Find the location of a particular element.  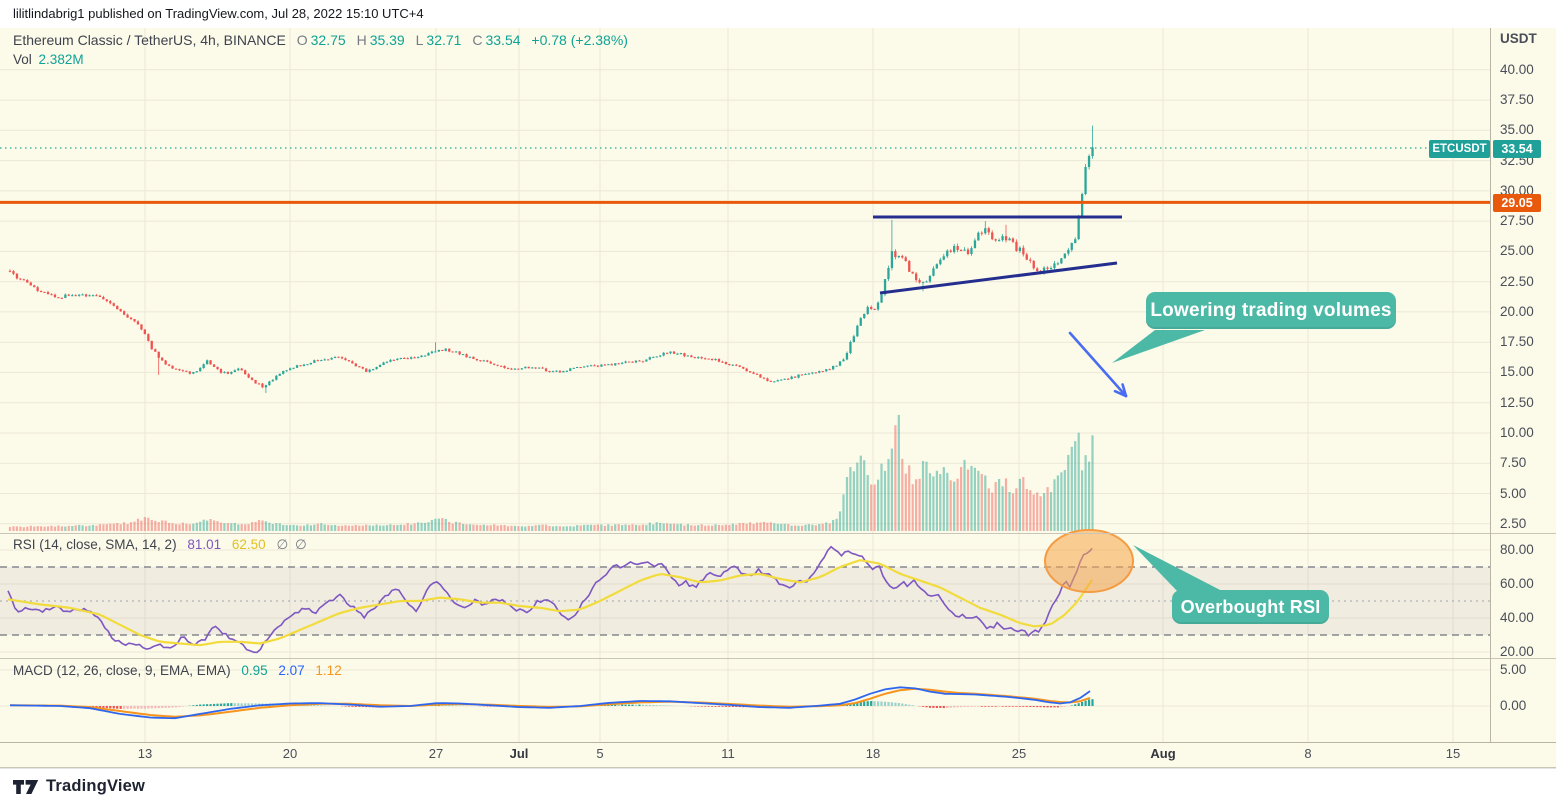

price-tick-label: 10.00 is located at coordinates (1517, 432).